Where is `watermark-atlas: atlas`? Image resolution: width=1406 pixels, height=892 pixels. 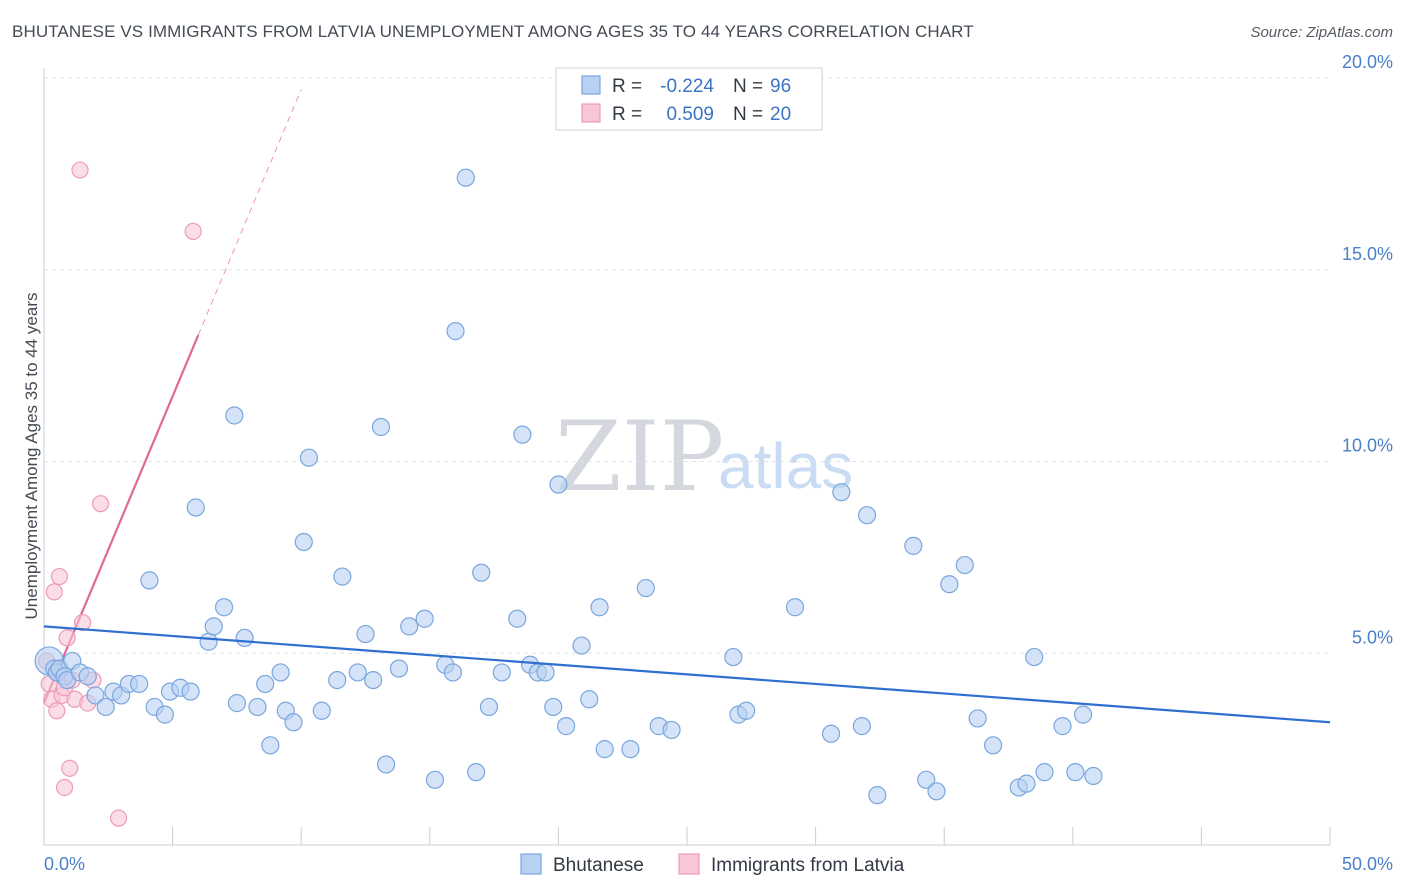 watermark-atlas: atlas is located at coordinates (785, 466).